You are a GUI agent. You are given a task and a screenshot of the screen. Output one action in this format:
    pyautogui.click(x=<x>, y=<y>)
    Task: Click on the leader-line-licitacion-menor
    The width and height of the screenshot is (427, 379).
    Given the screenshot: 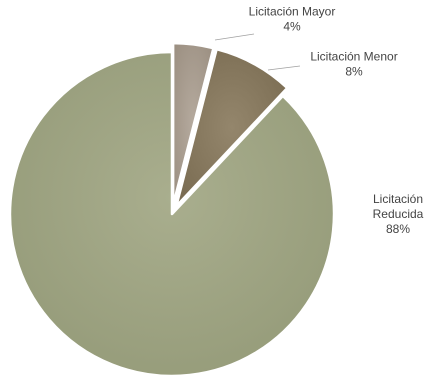 What is the action you would take?
    pyautogui.click(x=284, y=68)
    